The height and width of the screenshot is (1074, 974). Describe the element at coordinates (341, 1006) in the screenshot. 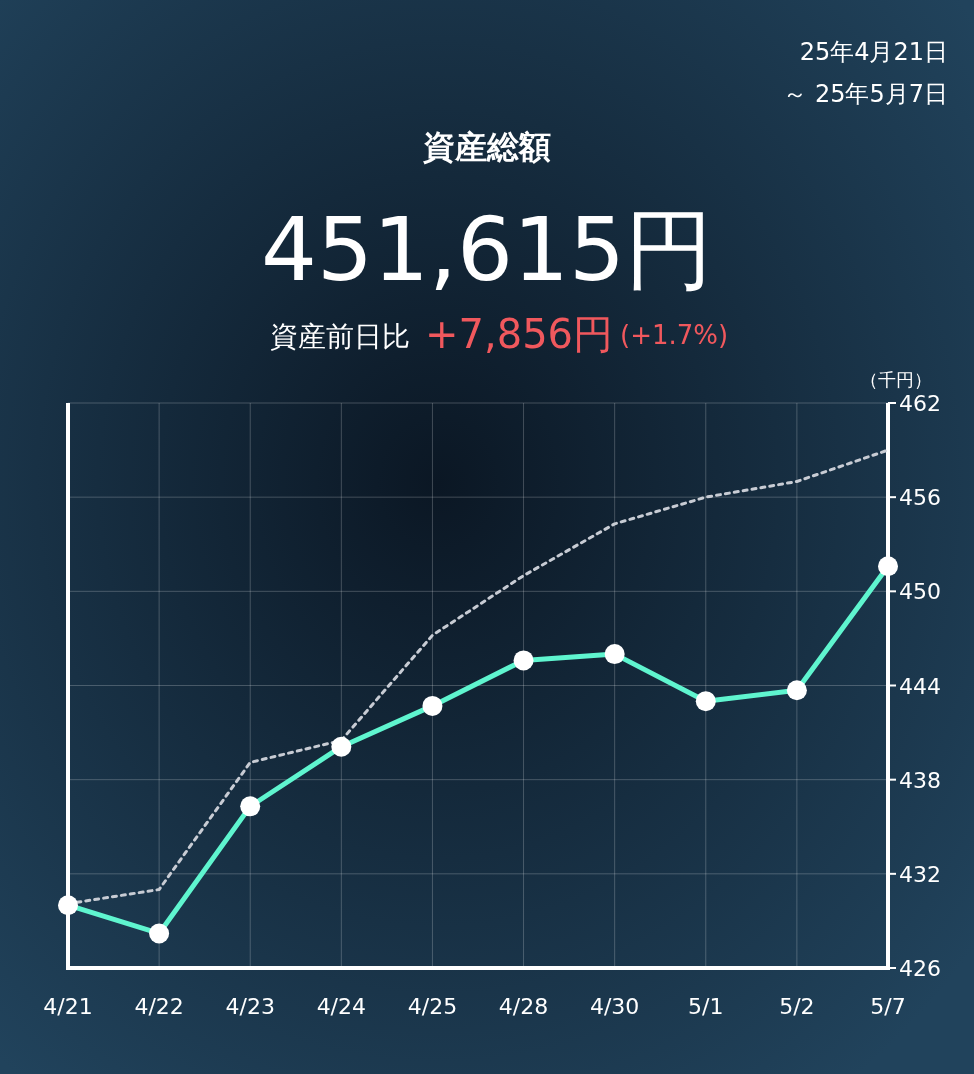

I see `x-tick-label: 4/24` at that location.